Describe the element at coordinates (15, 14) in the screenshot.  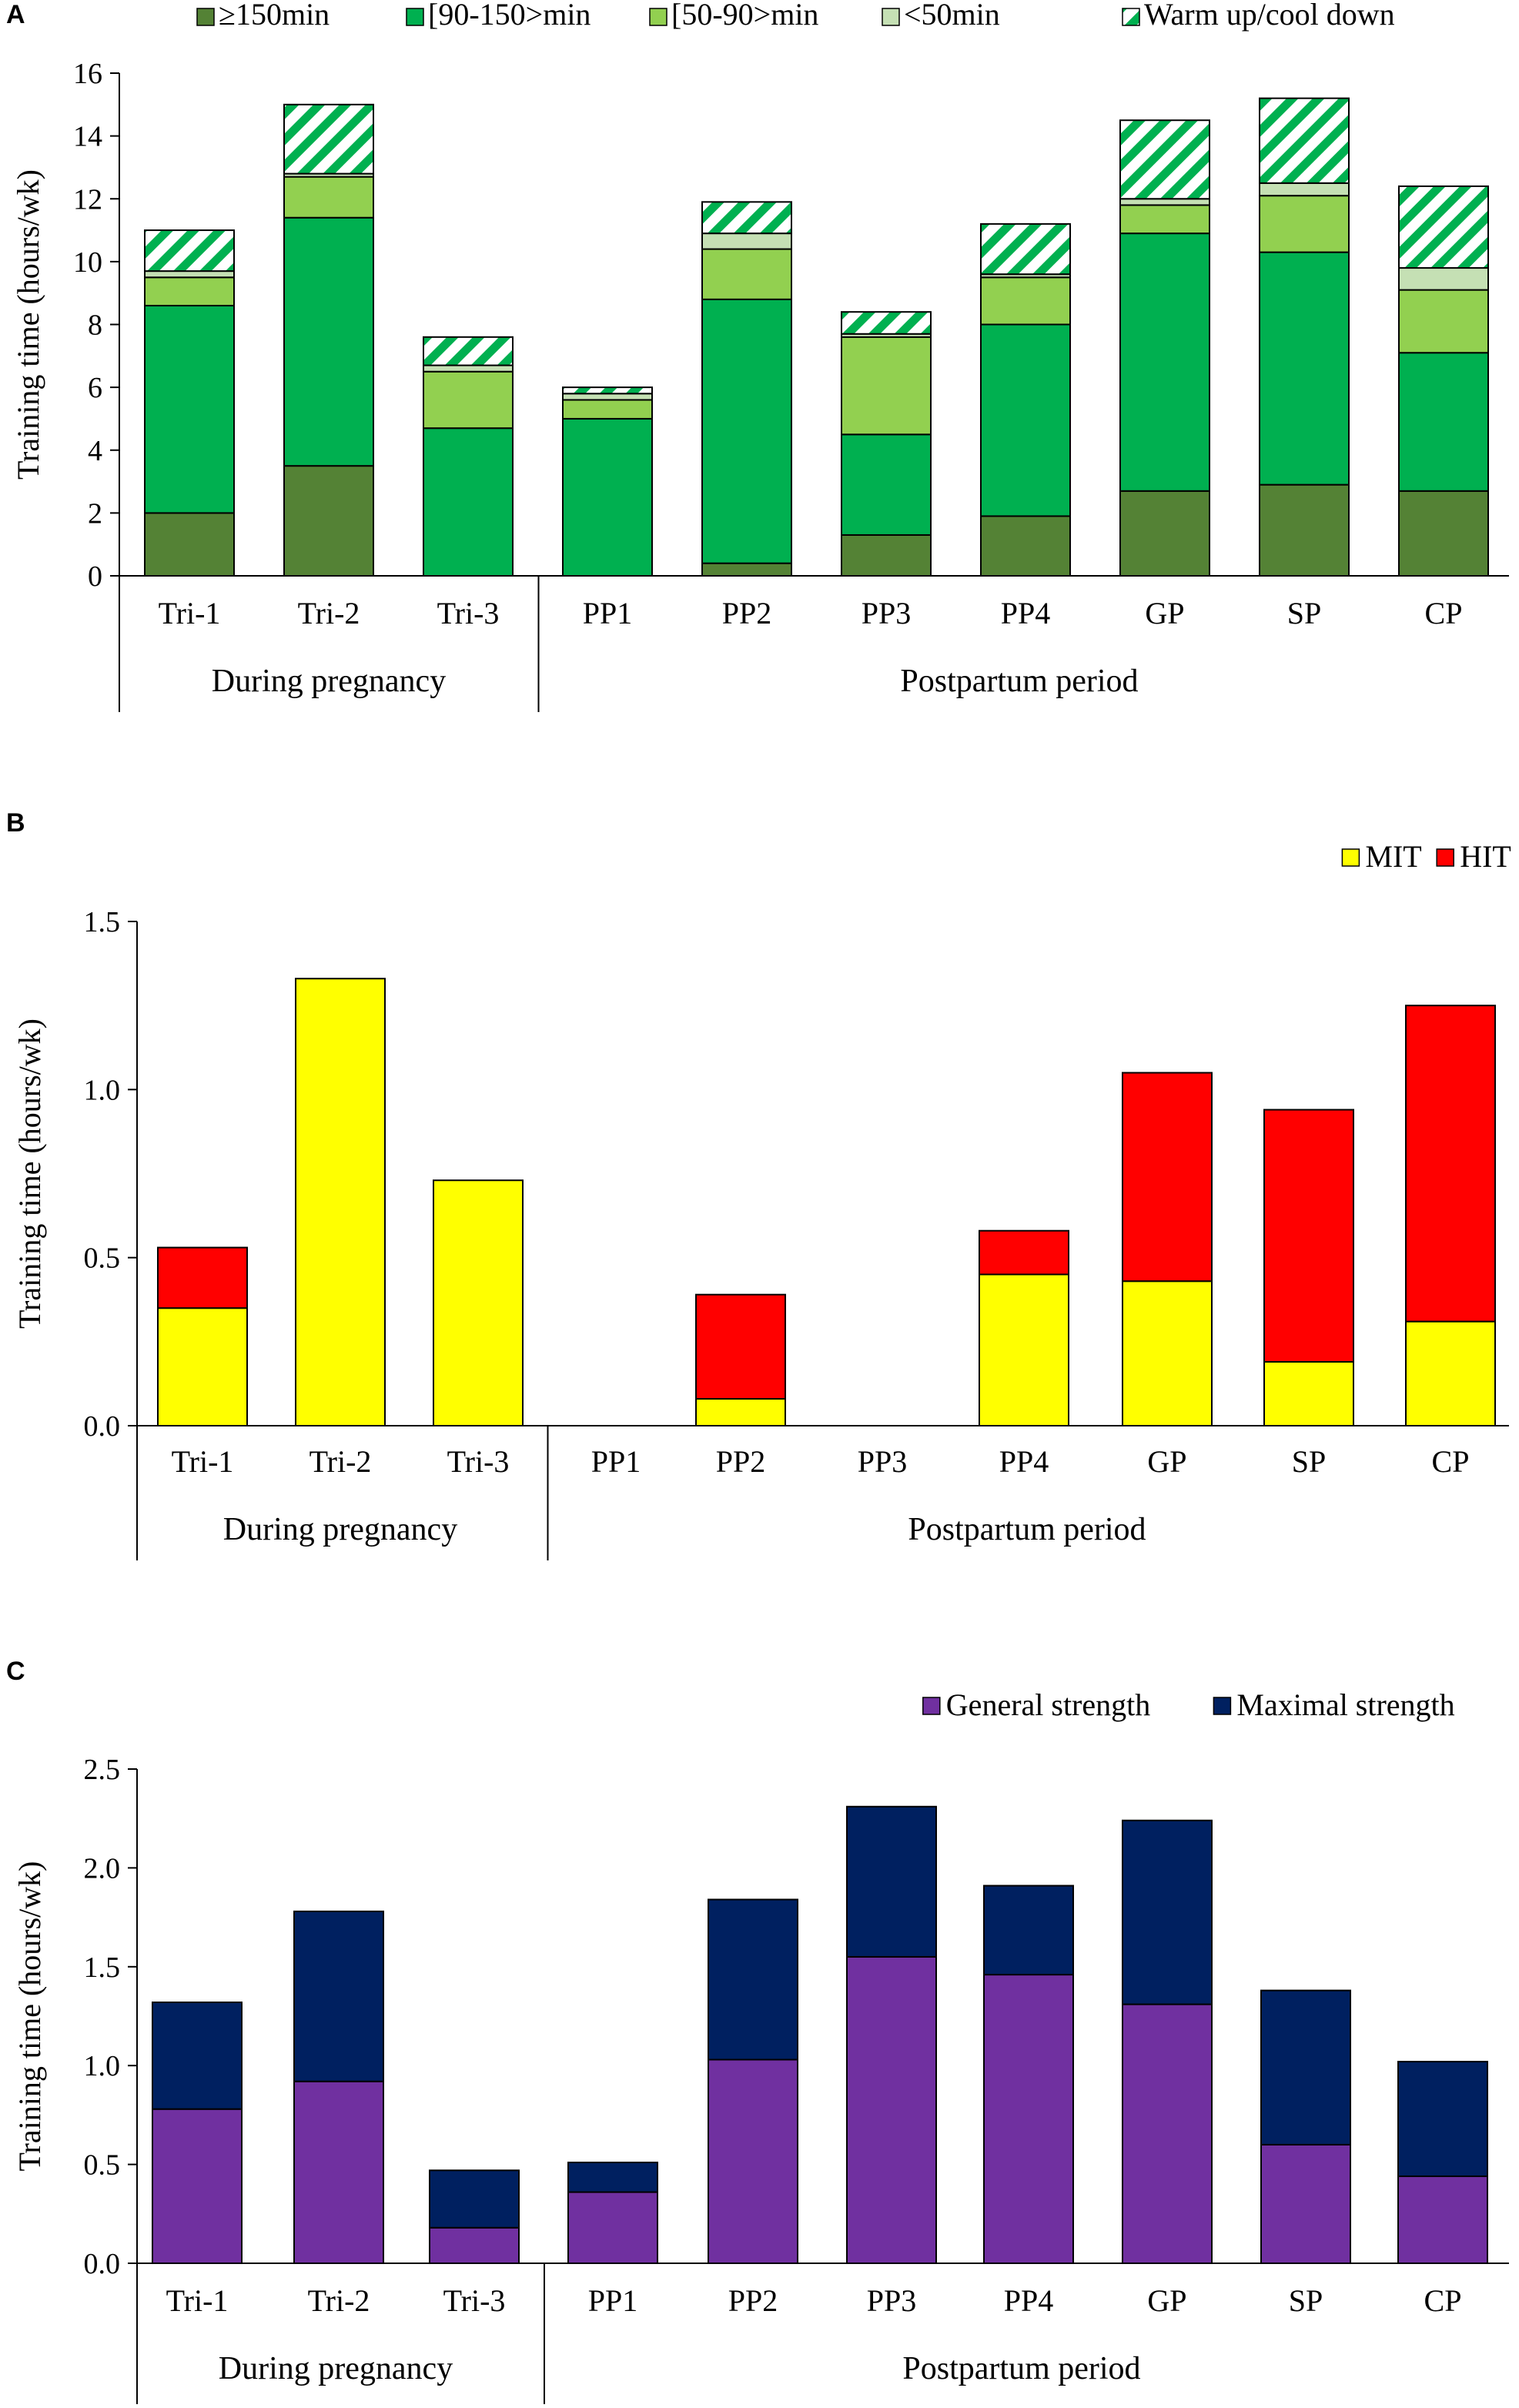
I see `panel-letter: A` at that location.